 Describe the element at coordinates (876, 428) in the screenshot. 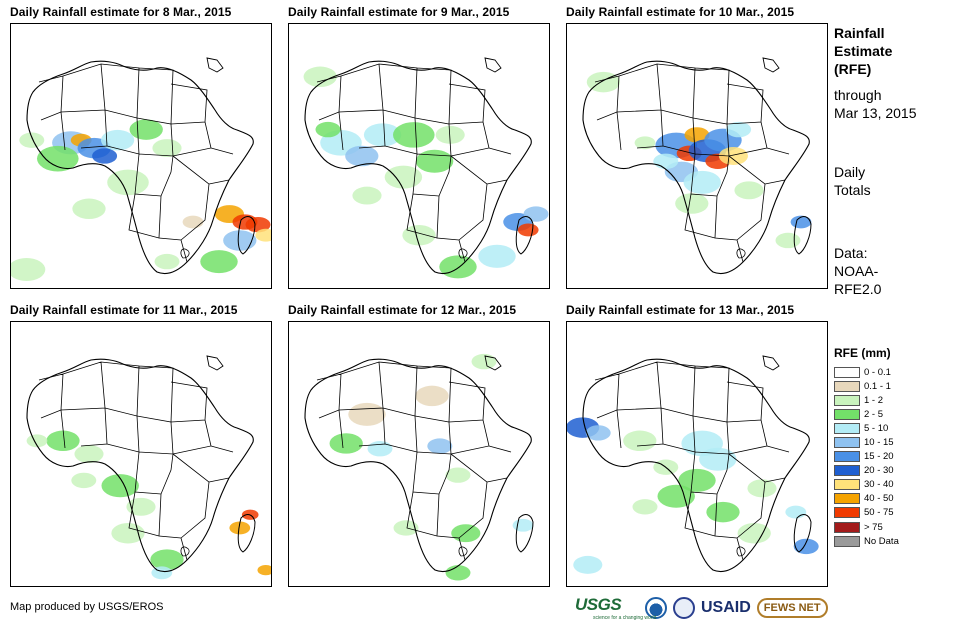

I see `legend-label: 5 - 10` at that location.